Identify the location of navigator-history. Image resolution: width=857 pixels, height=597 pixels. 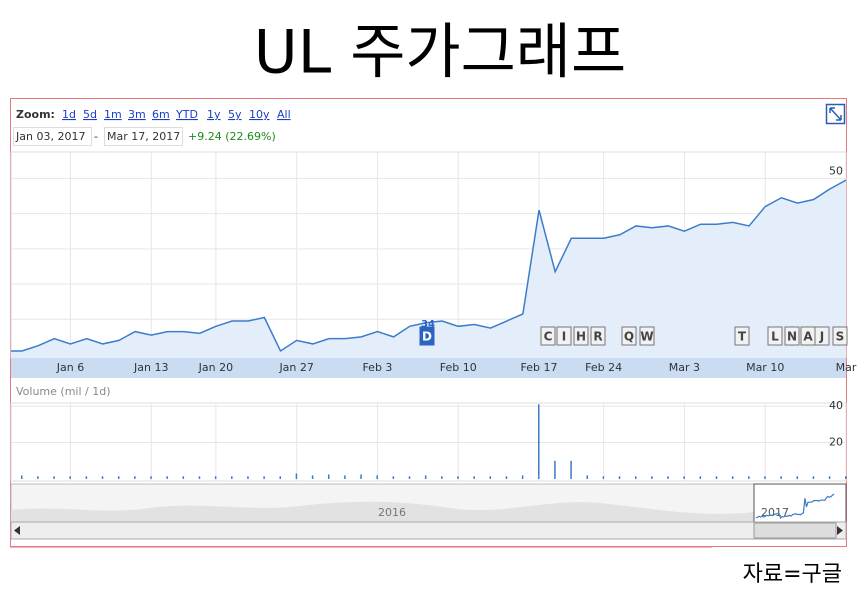
(382, 511).